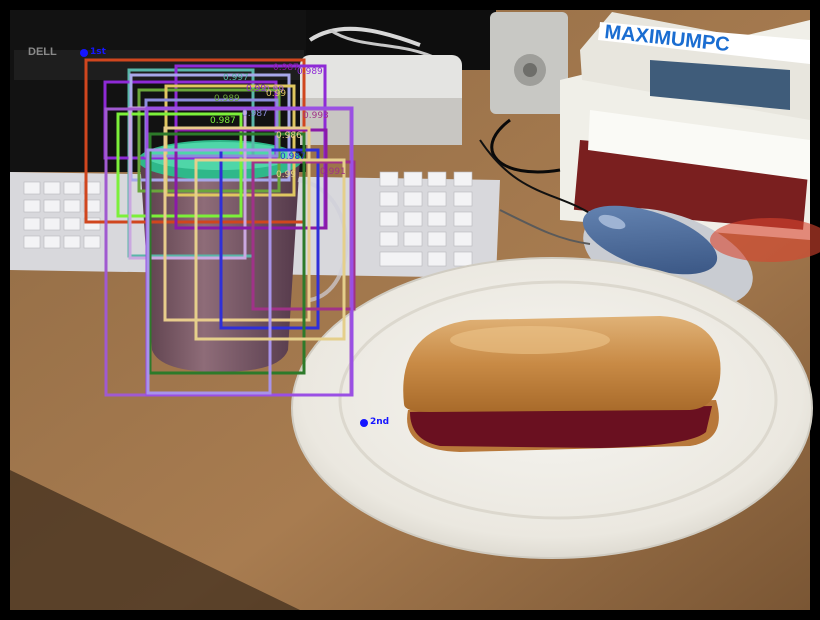 The height and width of the screenshot is (620, 820). I want to click on score-label: 0.986, so click(289, 136).